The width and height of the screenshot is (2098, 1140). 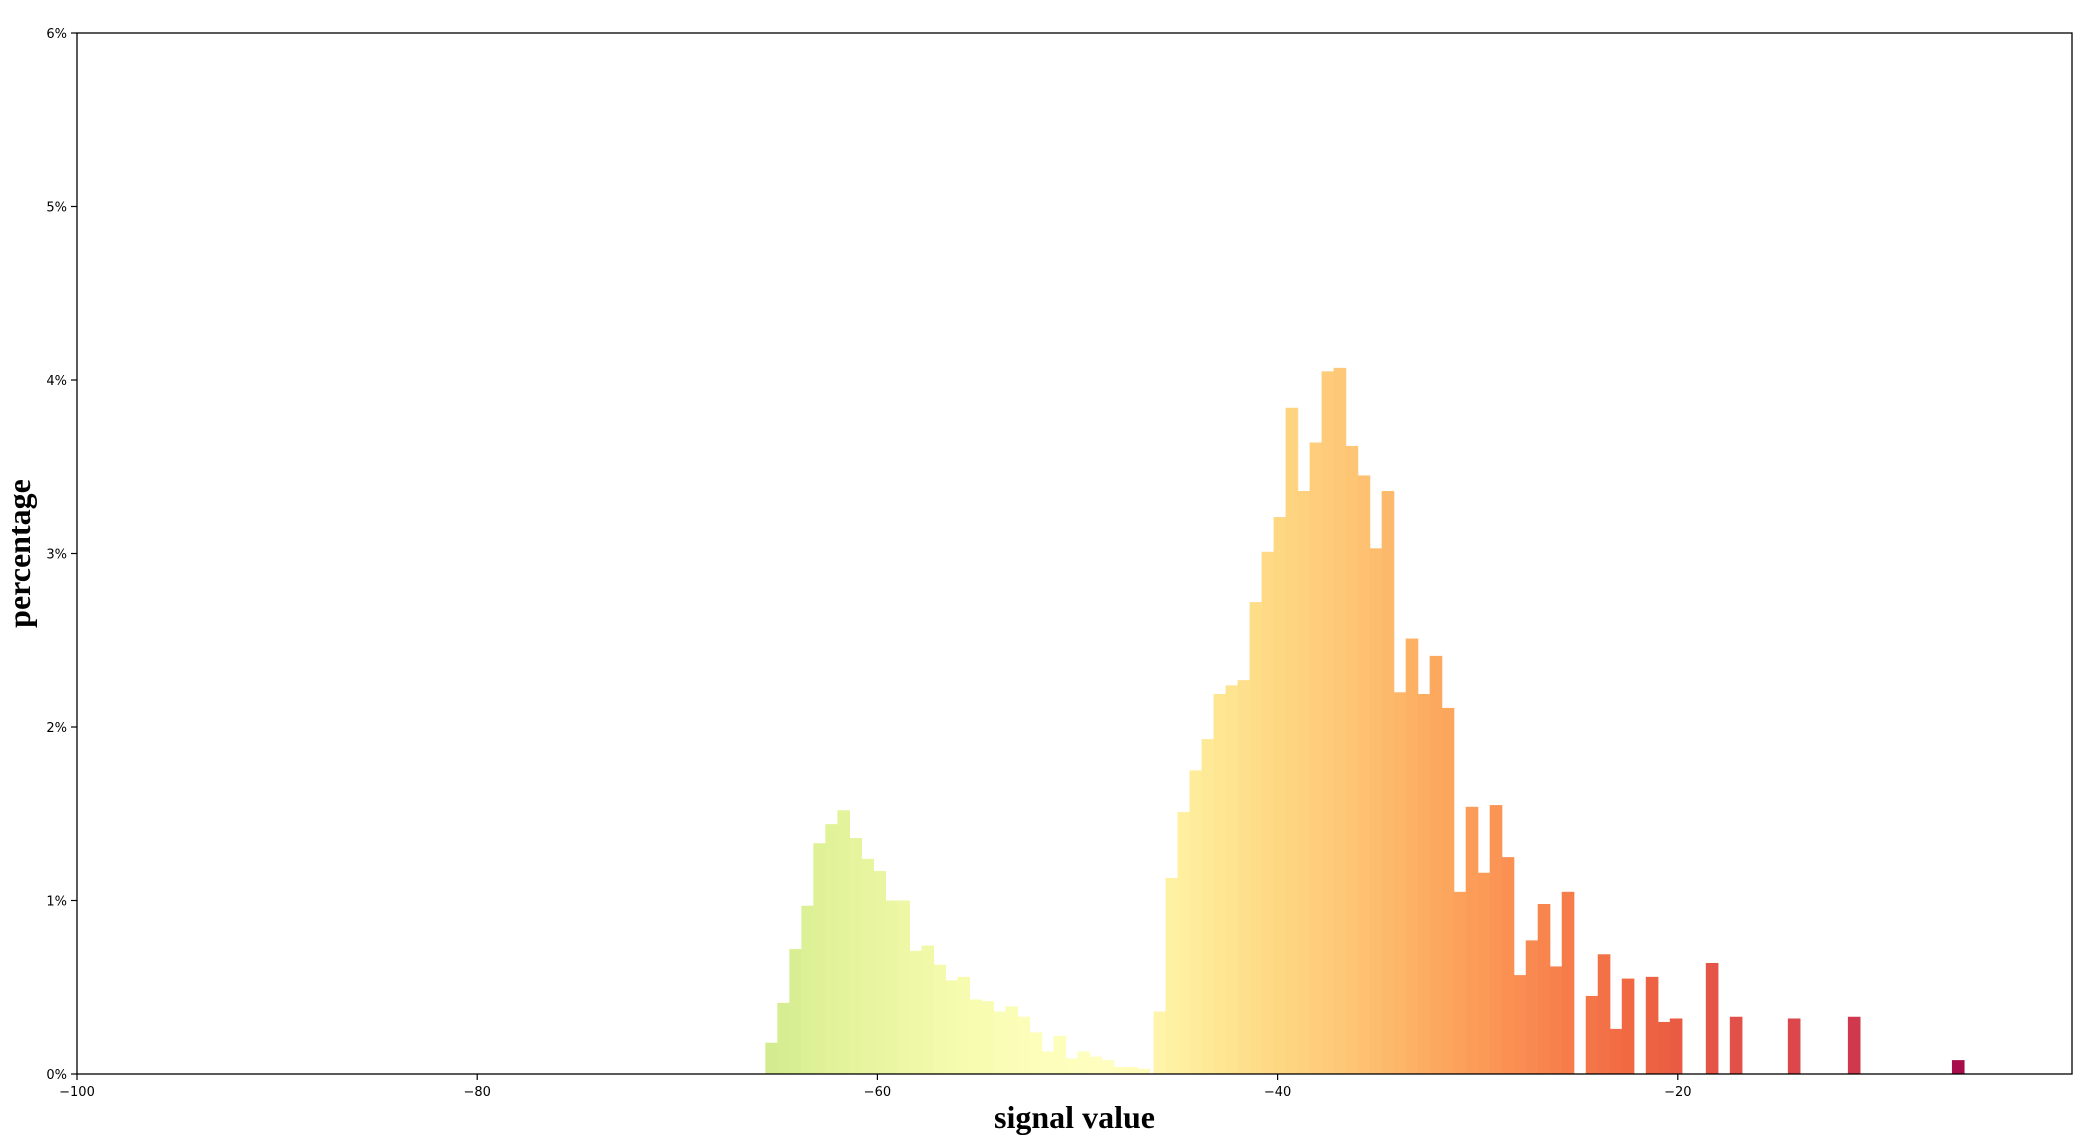 I want to click on y-tick-label: 4%, so click(x=56, y=381).